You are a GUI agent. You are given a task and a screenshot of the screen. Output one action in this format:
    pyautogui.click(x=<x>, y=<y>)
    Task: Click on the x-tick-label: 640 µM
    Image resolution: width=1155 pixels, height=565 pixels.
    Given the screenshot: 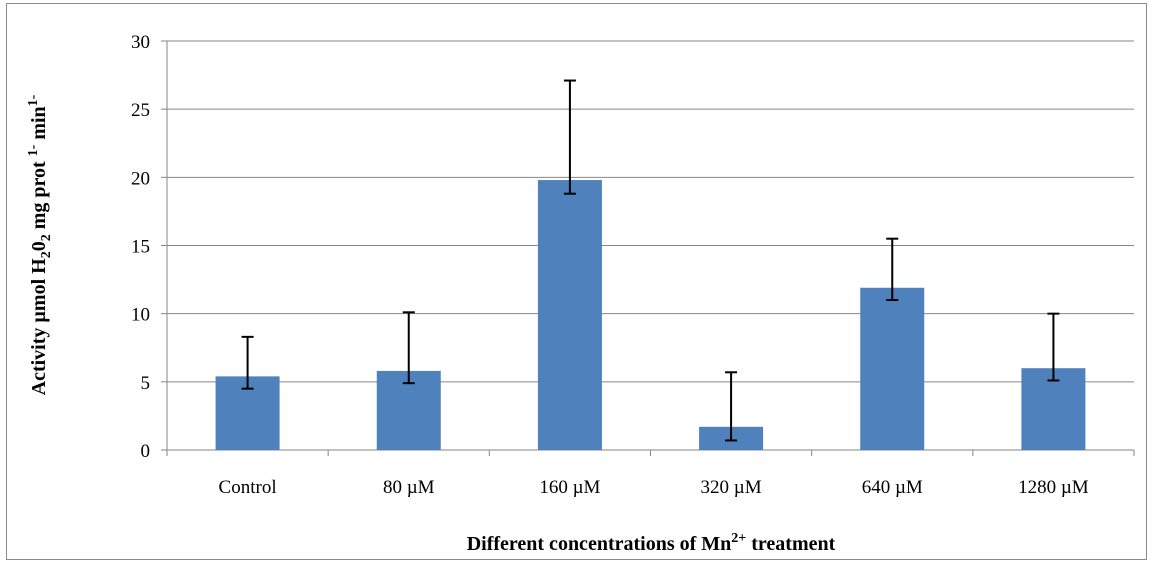 What is the action you would take?
    pyautogui.click(x=892, y=487)
    